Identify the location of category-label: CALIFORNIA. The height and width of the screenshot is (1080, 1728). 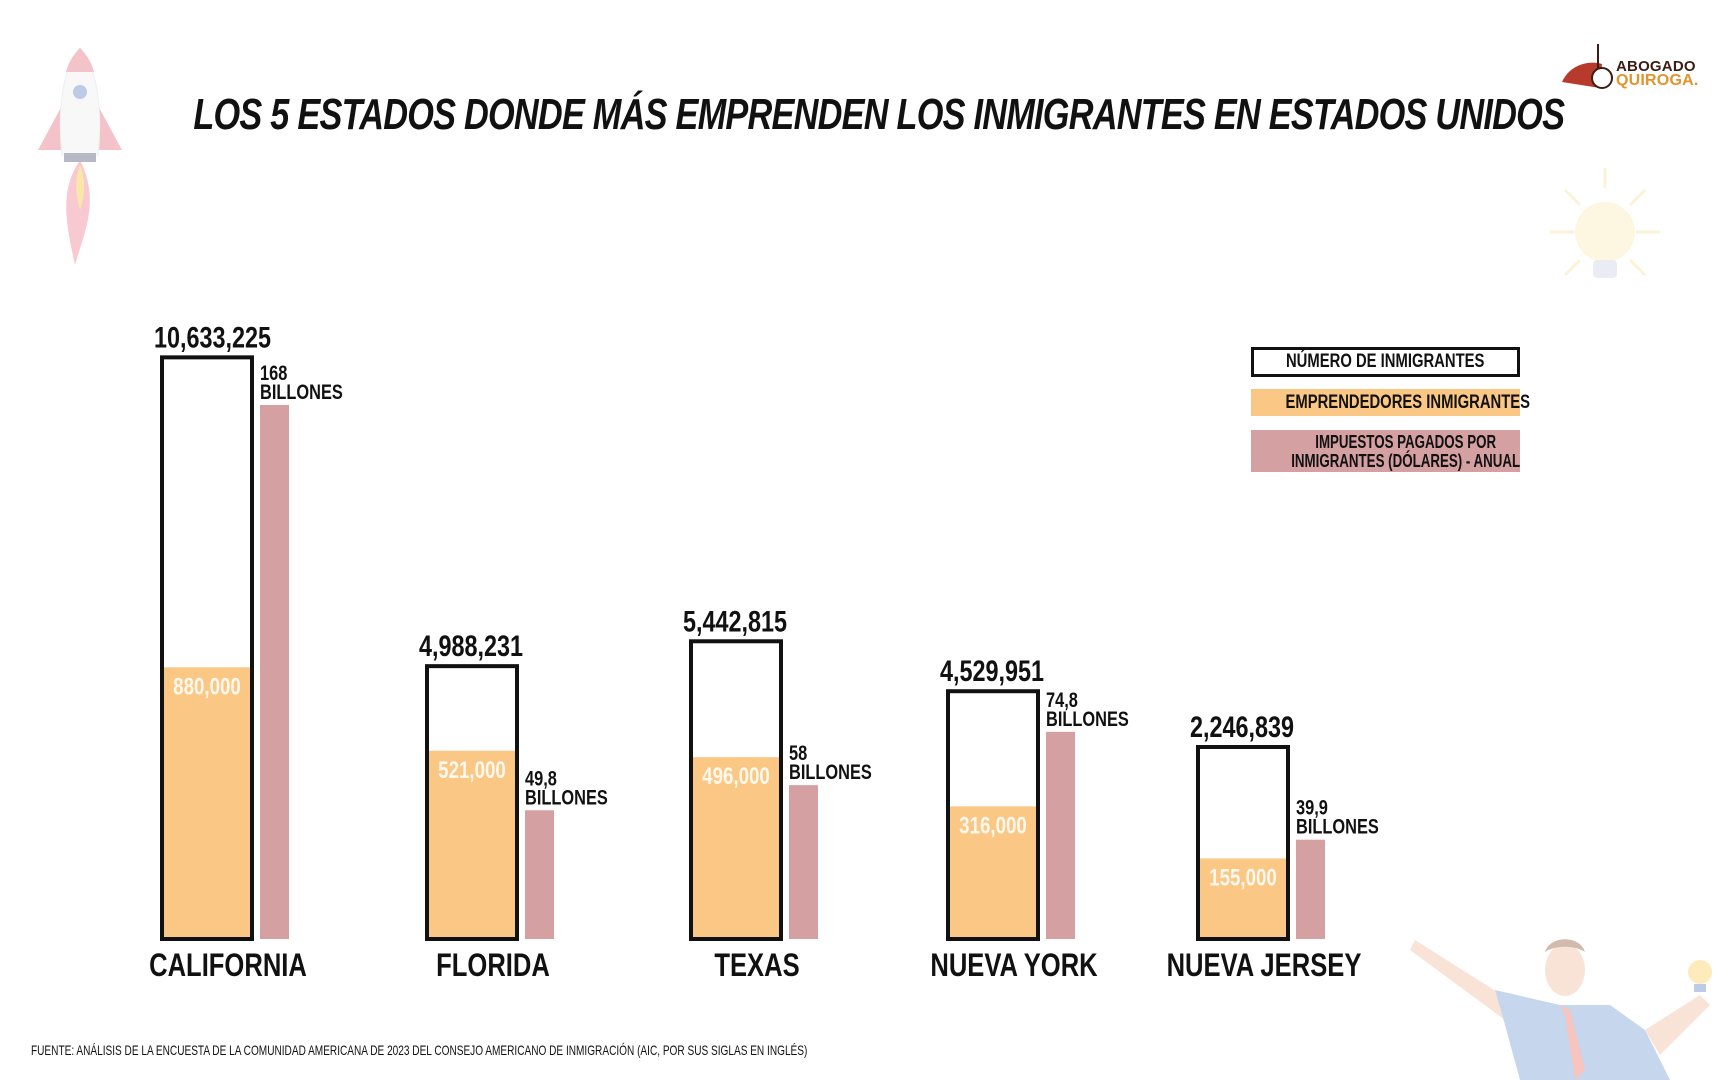
(228, 965).